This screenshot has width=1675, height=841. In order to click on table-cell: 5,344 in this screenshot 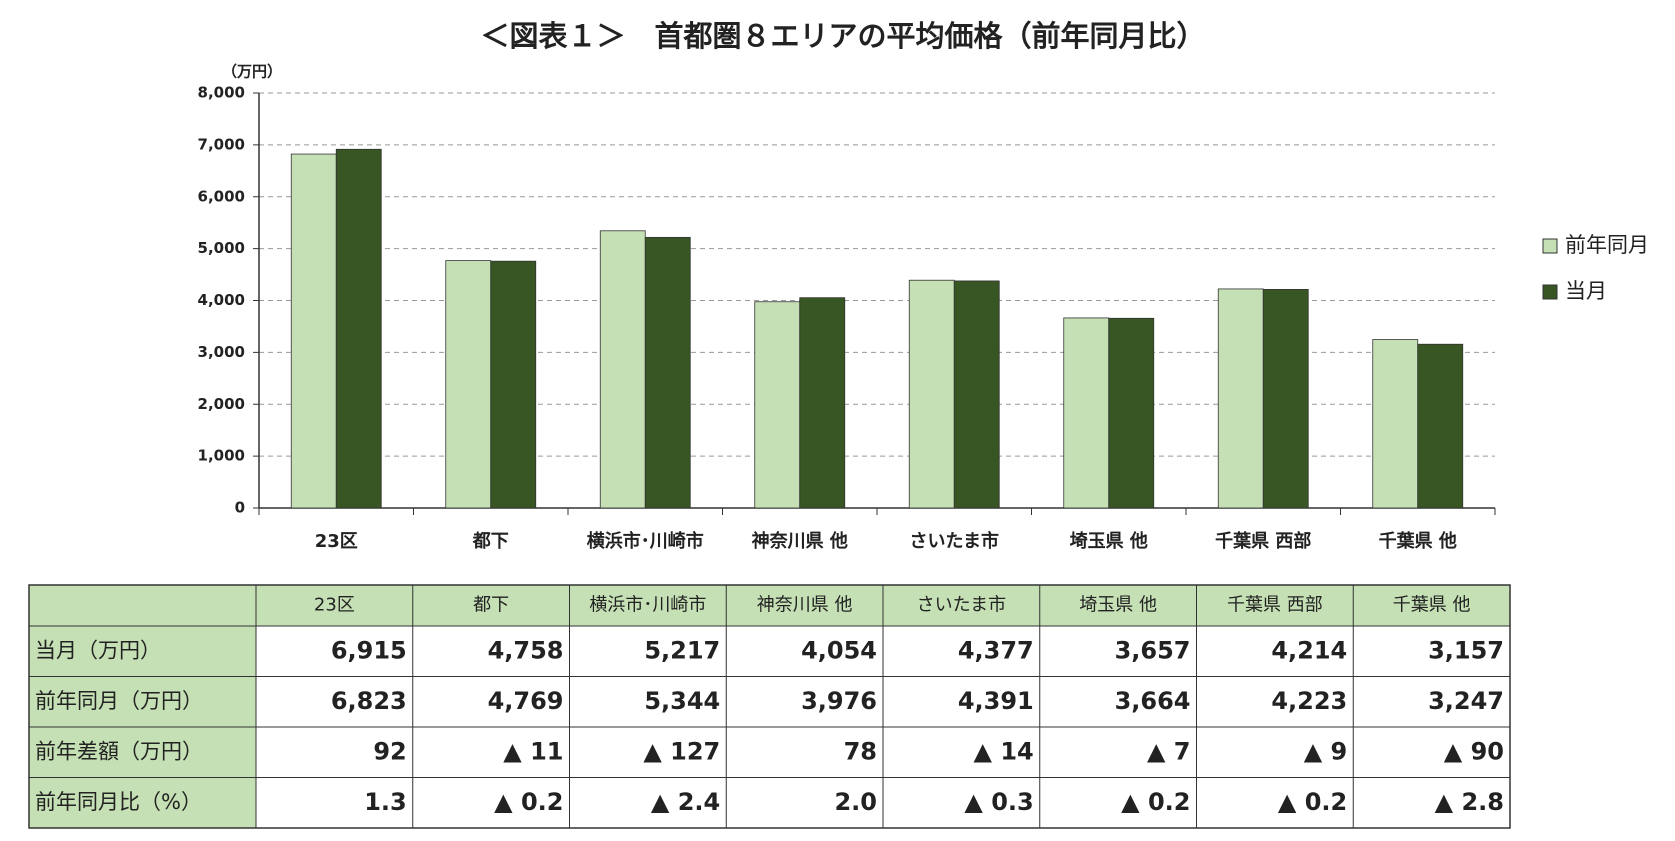, I will do `click(682, 701)`.